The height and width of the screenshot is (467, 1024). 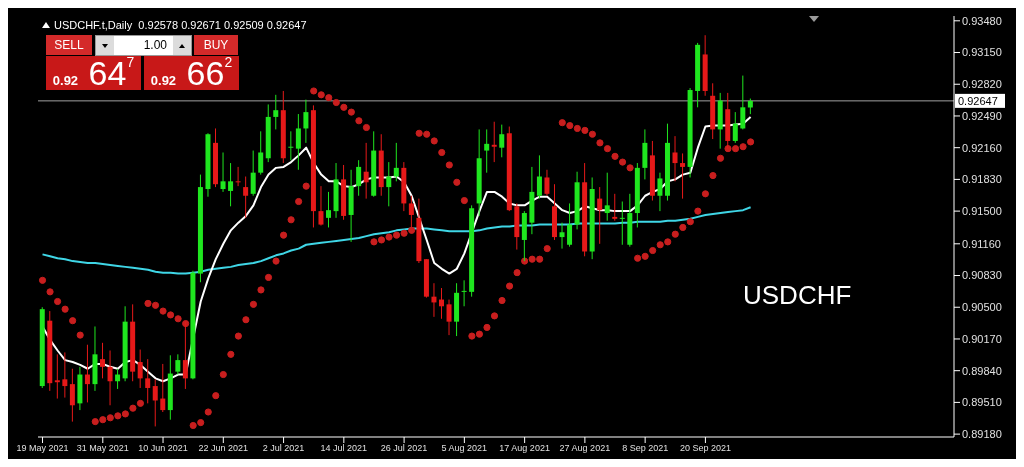 I want to click on x-tick-label: 14 Jul 2021, so click(x=344, y=448).